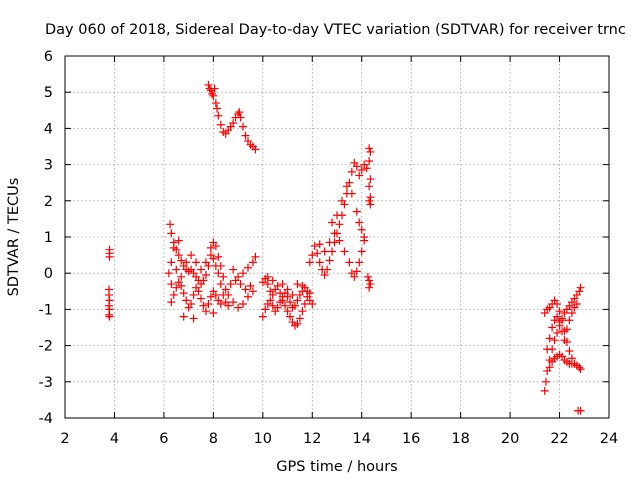  What do you see at coordinates (48, 57) in the screenshot?
I see `y-tick-label: 6` at bounding box center [48, 57].